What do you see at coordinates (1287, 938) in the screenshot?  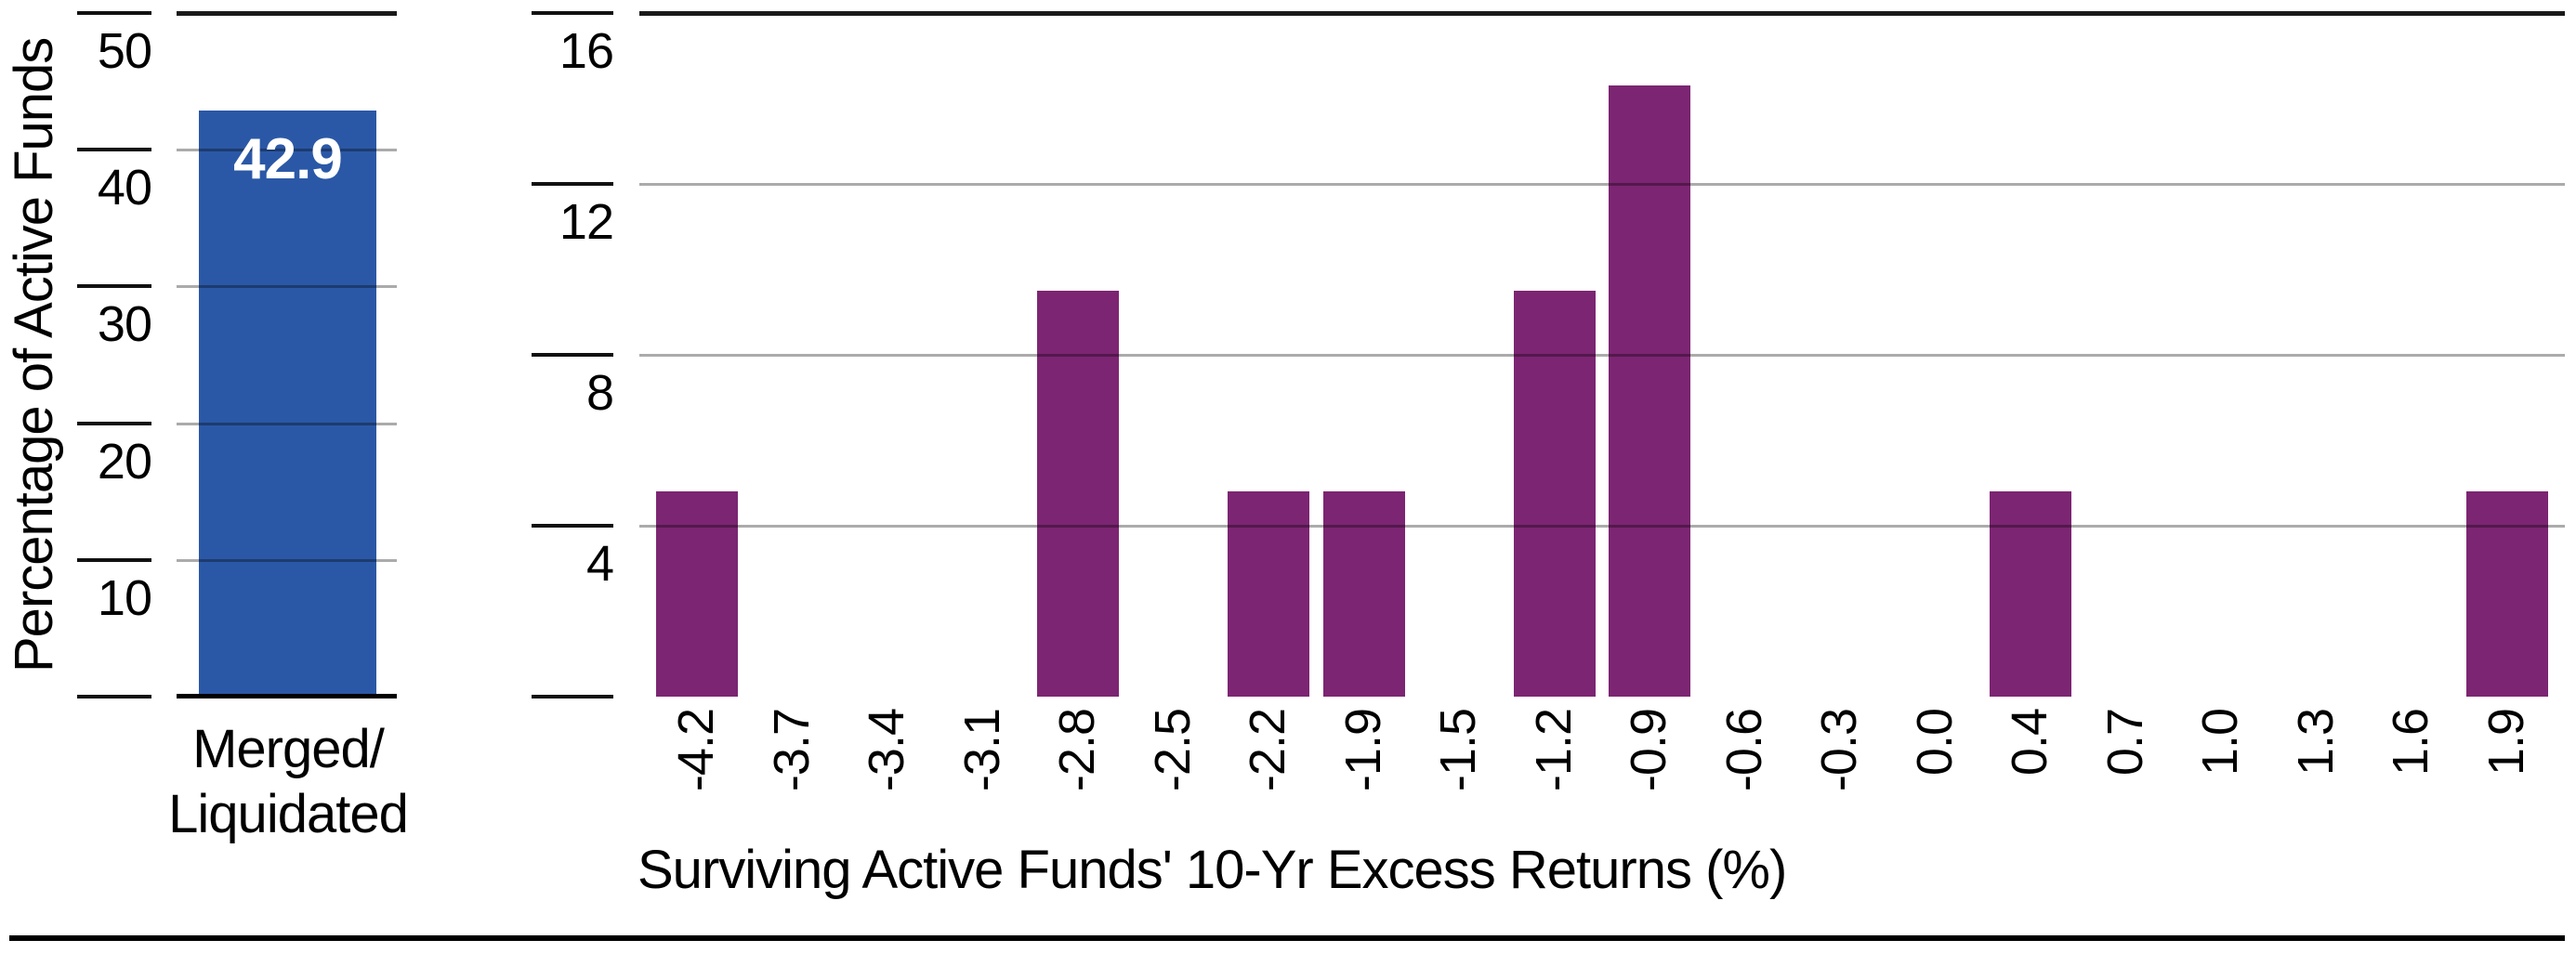 I see `bottom-rule` at bounding box center [1287, 938].